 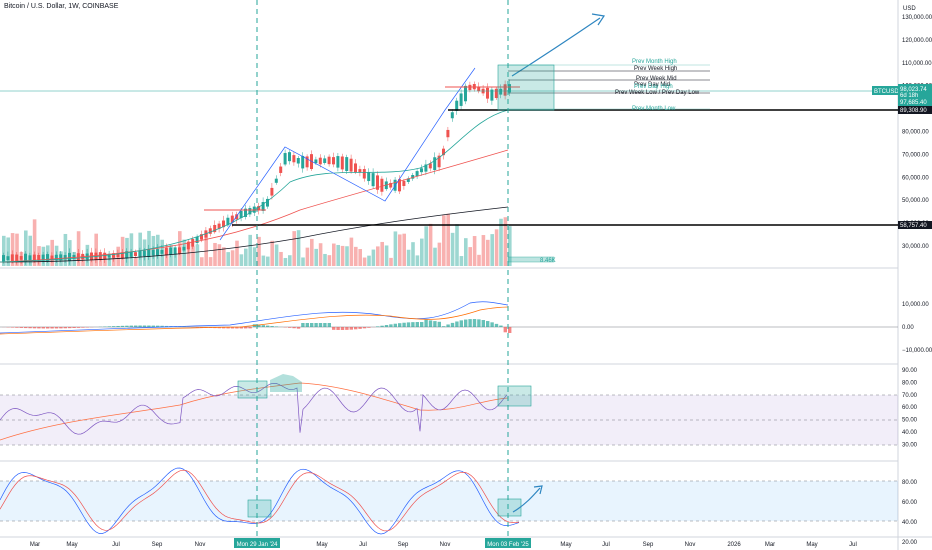 What do you see at coordinates (35, 545) in the screenshot?
I see `time-tick-label: Mar` at bounding box center [35, 545].